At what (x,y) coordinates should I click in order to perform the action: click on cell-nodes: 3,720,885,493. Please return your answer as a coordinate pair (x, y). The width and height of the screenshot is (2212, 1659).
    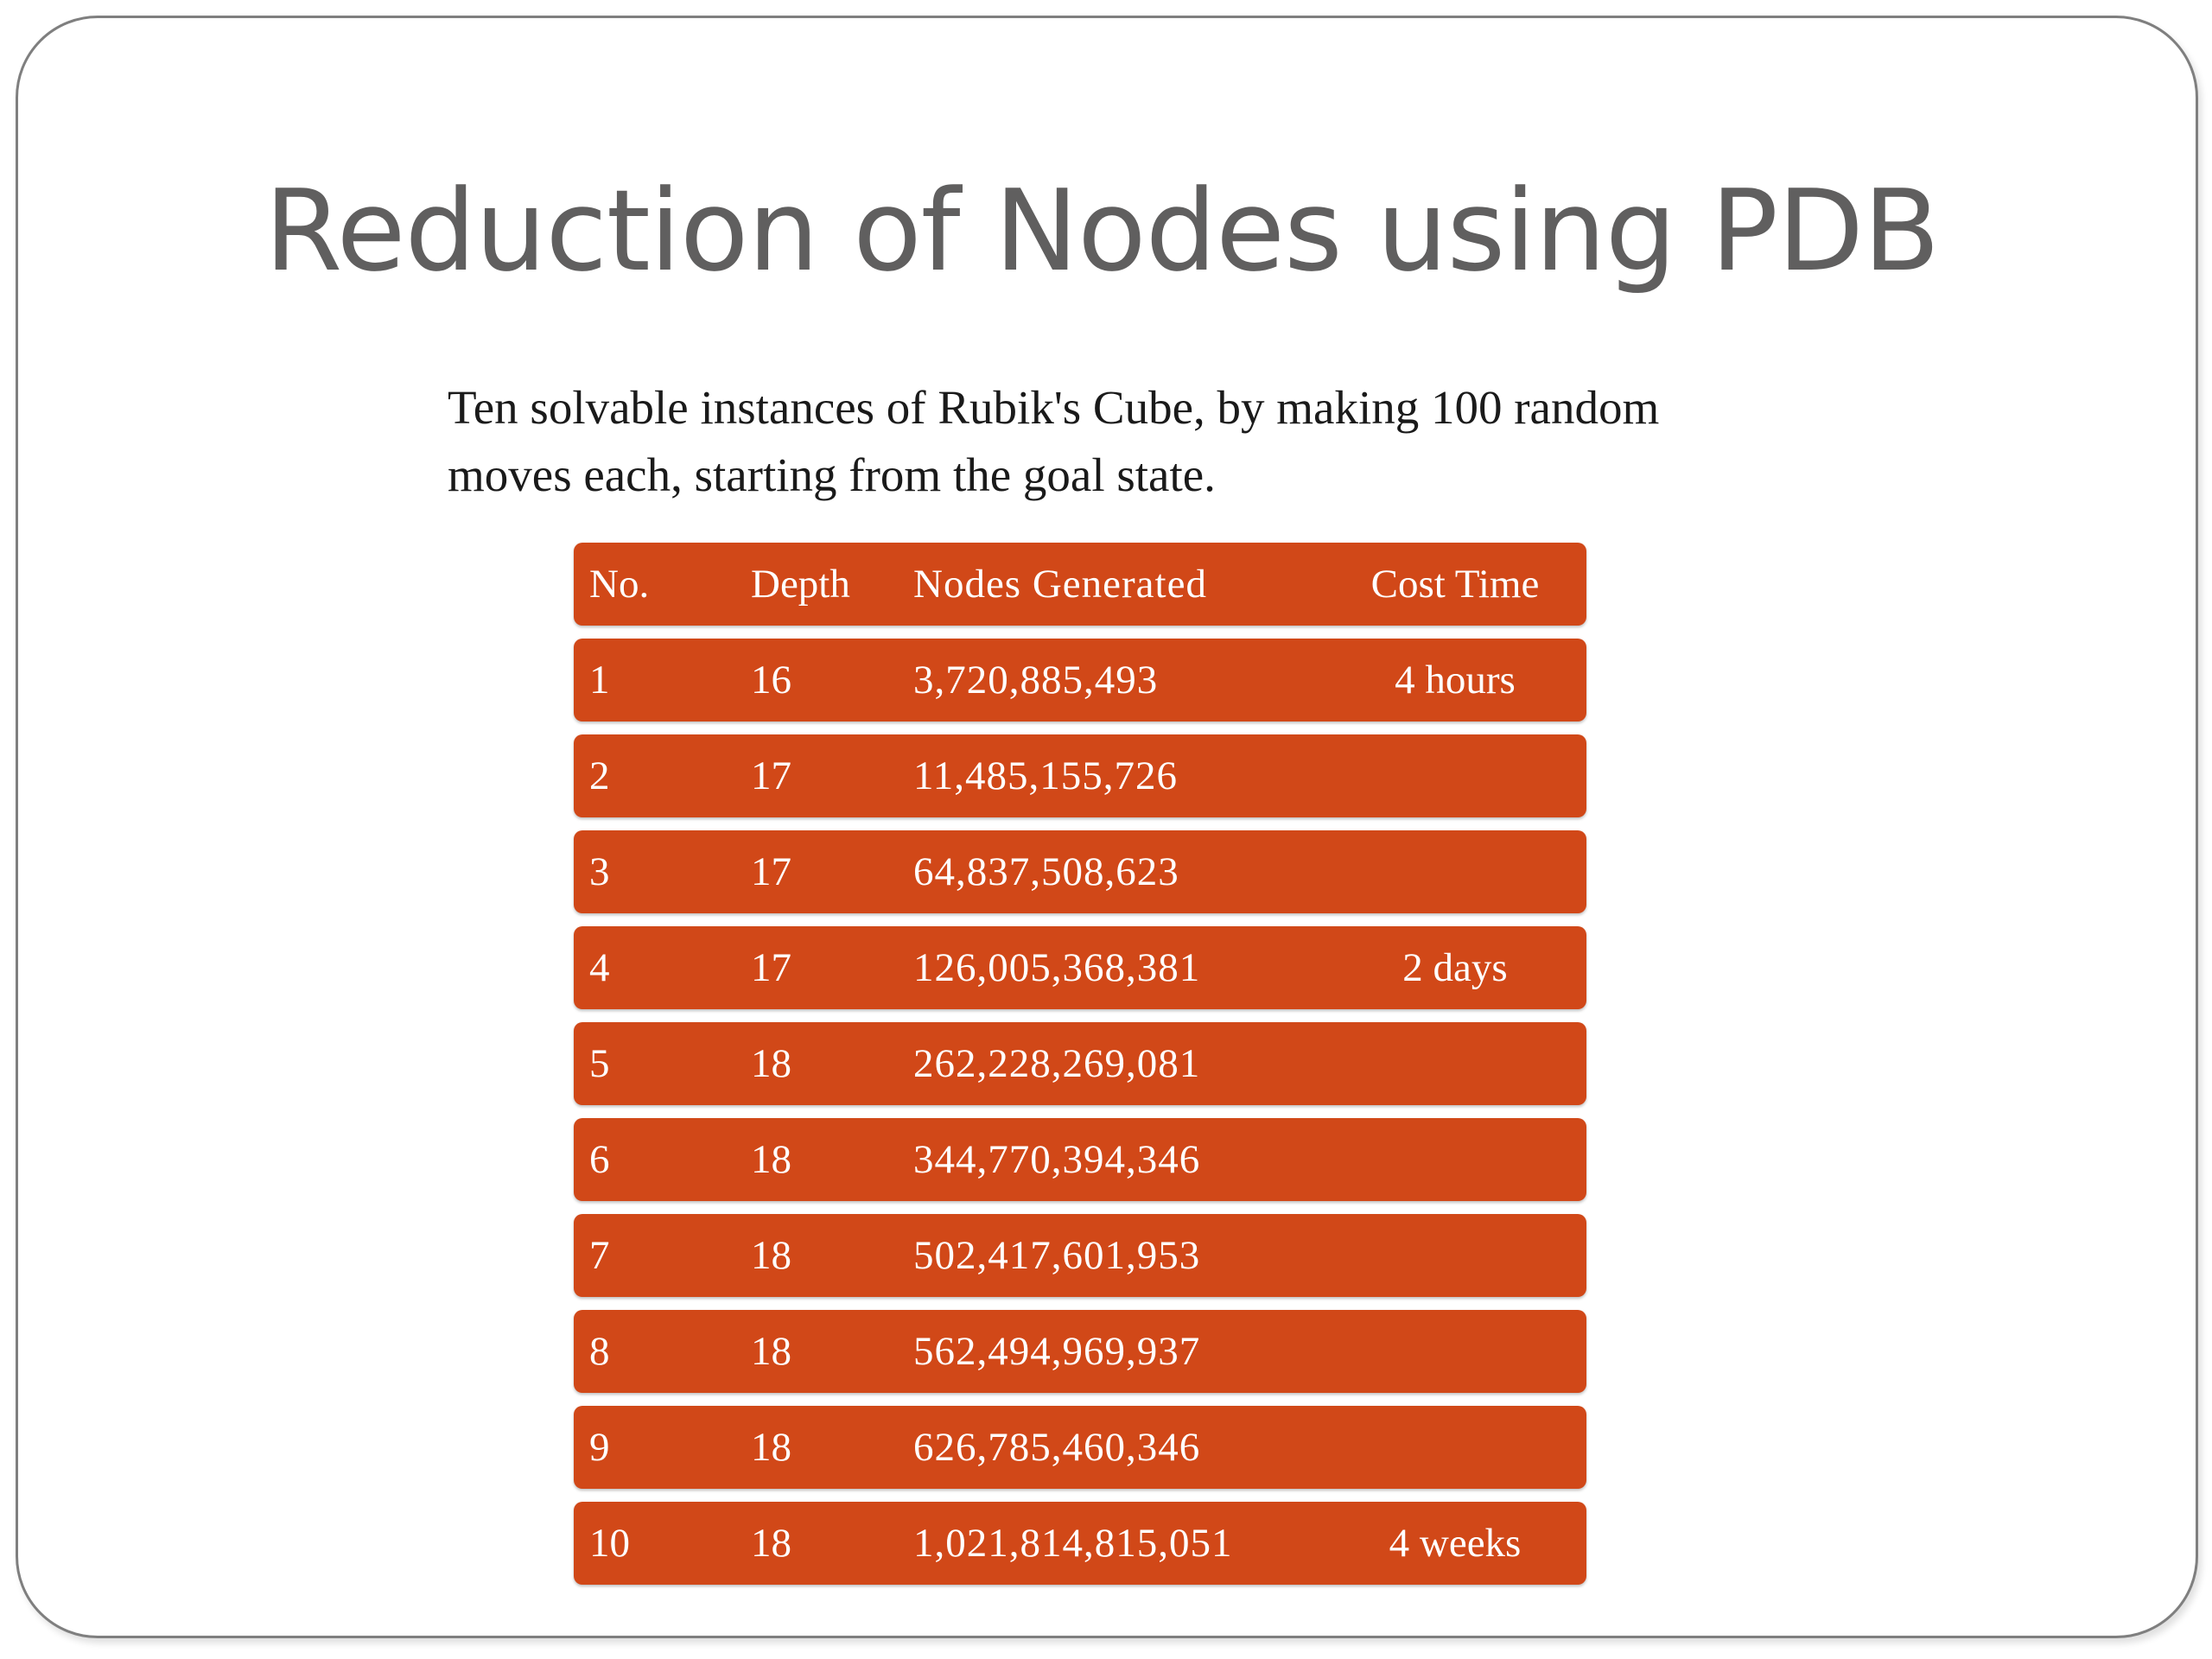
    Looking at the image, I should click on (1036, 680).